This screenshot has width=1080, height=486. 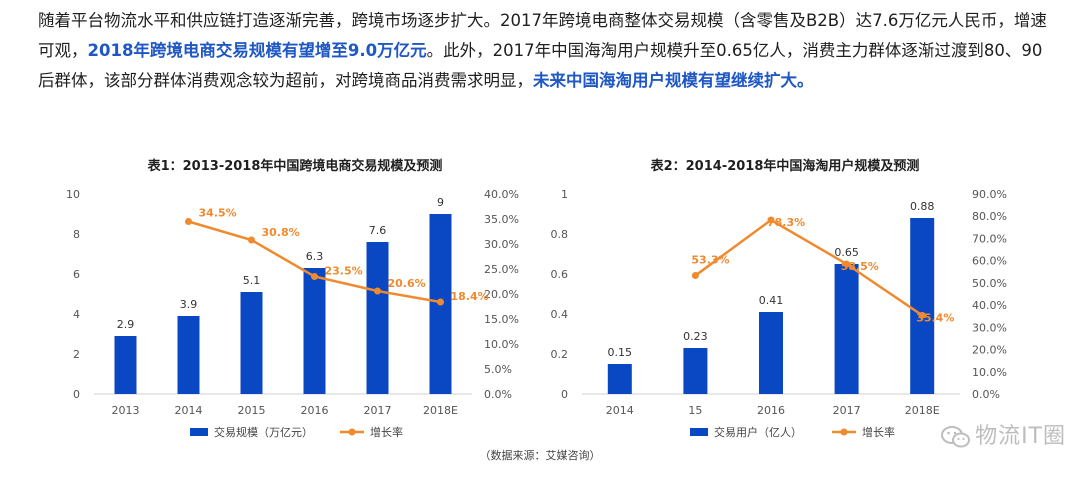 What do you see at coordinates (560, 314) in the screenshot?
I see `y-left-tick-label: 0.4` at bounding box center [560, 314].